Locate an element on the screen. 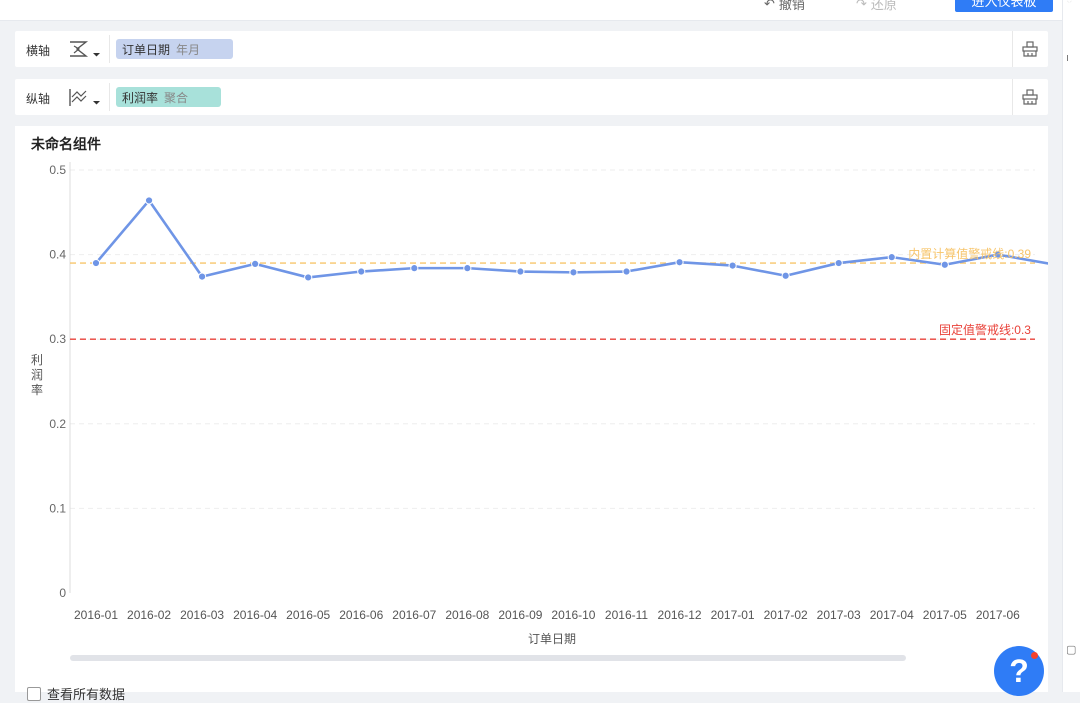 The image size is (1080, 703). undo-icon: ↶ is located at coordinates (769, 5).